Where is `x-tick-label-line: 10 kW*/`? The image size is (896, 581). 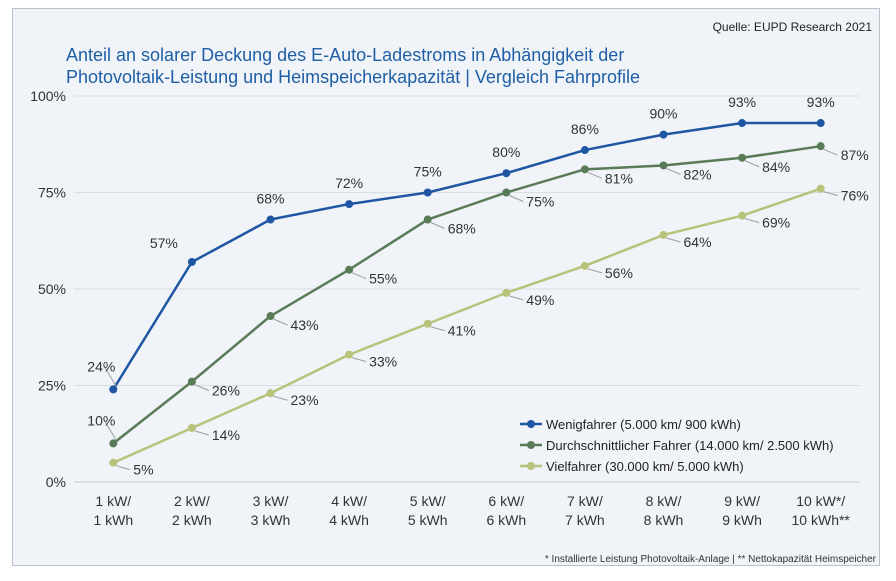
x-tick-label-line: 10 kW*/ is located at coordinates (820, 501).